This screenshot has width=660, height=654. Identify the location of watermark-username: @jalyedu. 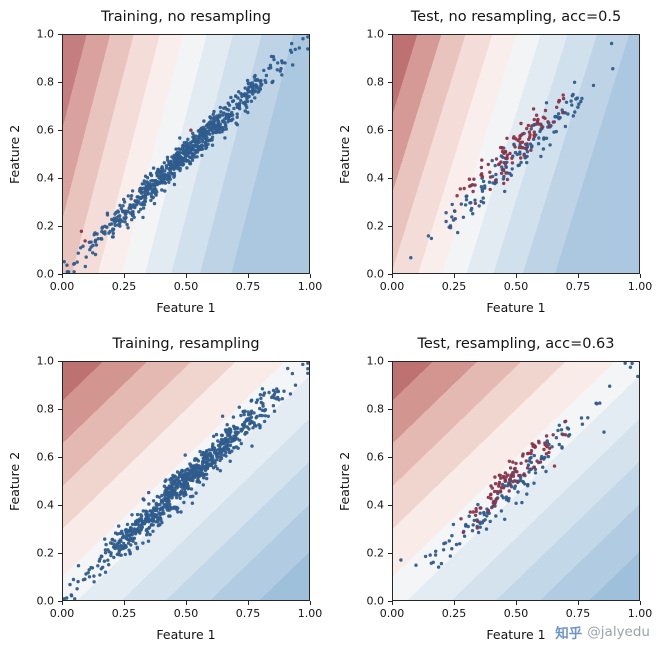
(618, 632).